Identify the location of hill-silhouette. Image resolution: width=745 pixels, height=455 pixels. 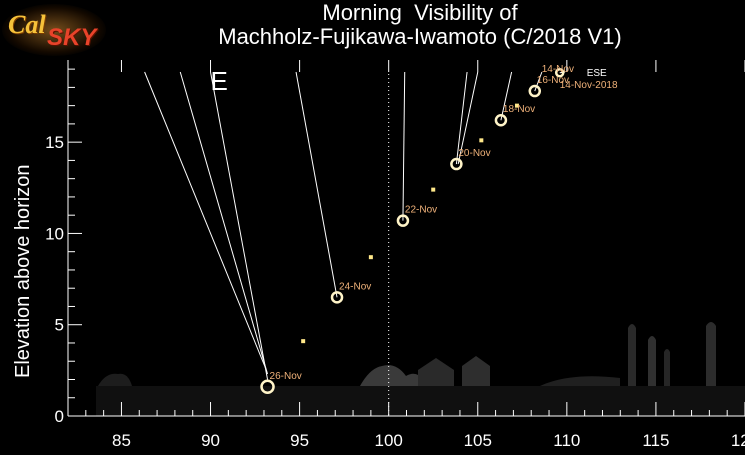
(580, 381).